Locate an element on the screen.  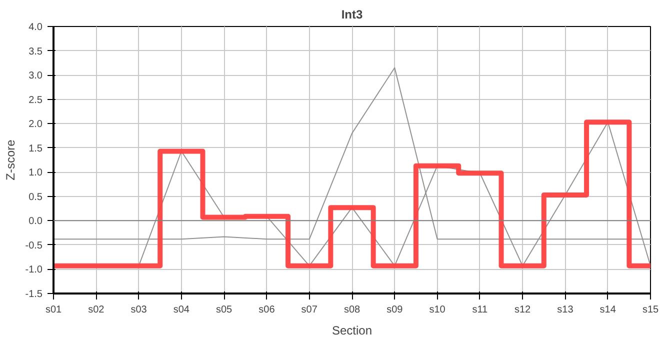
y-tick-label: 3.5 is located at coordinates (35, 52).